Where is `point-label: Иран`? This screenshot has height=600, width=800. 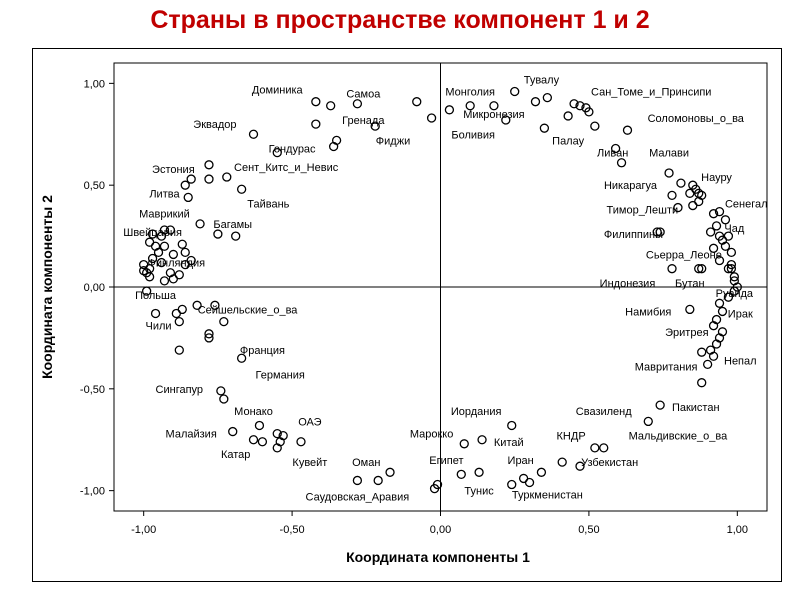
point-label: Иран is located at coordinates (521, 461).